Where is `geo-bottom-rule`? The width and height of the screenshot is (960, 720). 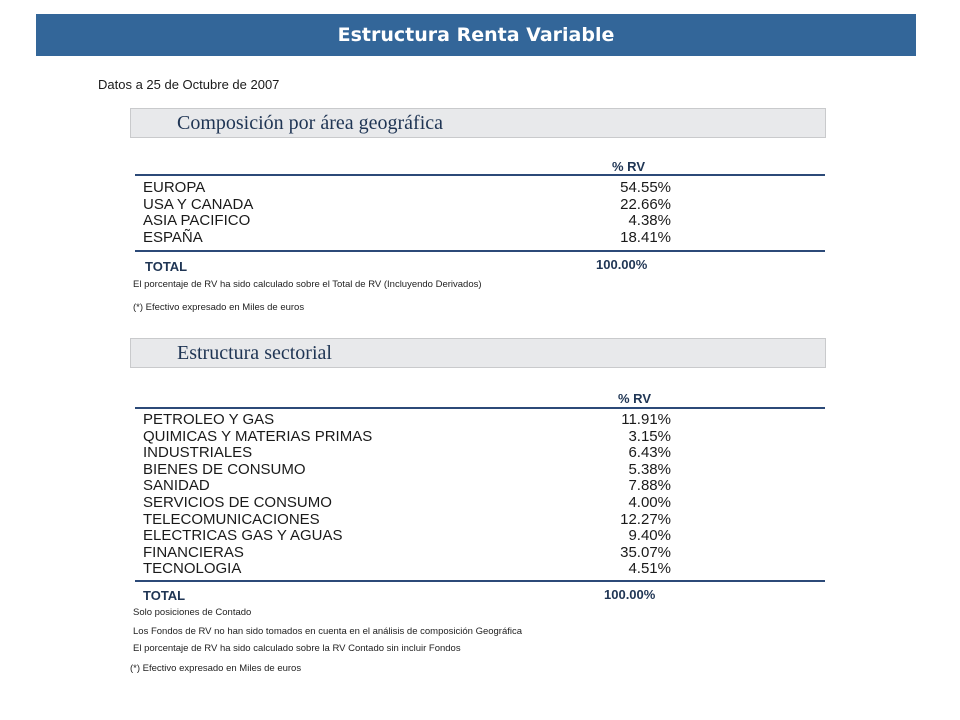
geo-bottom-rule is located at coordinates (480, 251).